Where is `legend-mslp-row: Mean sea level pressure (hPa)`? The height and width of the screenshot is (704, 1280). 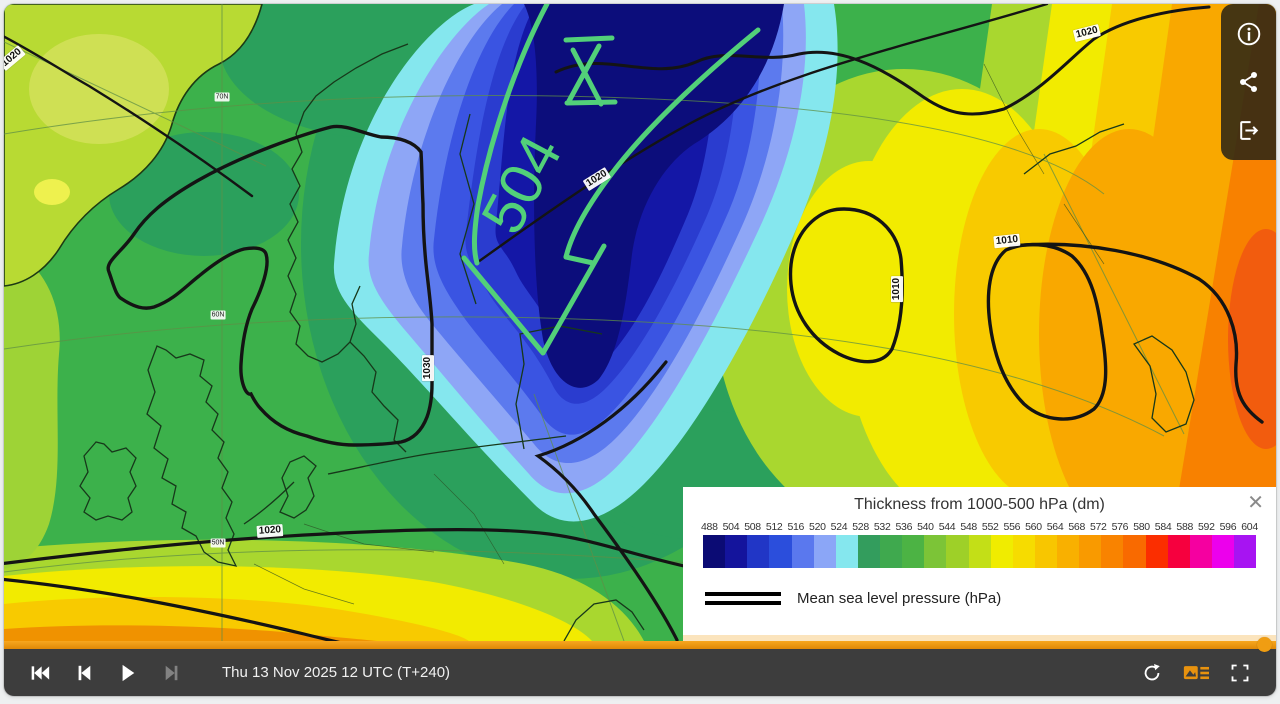
legend-mslp-row: Mean sea level pressure (hPa) is located at coordinates (980, 598).